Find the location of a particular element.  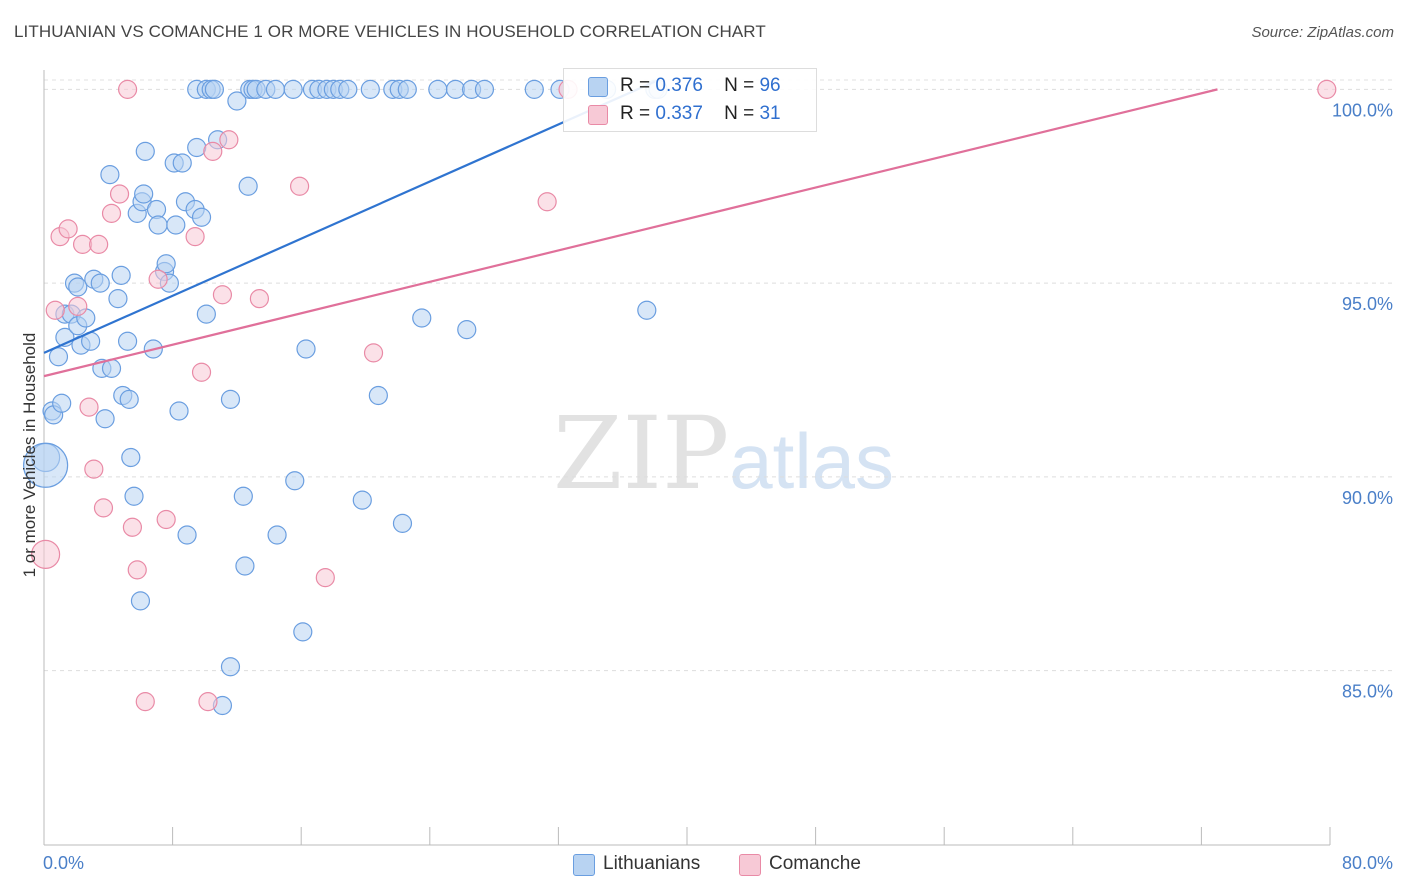

y-axis-label: 1 or more Vehicles in Household is located at coordinates (29, 455).